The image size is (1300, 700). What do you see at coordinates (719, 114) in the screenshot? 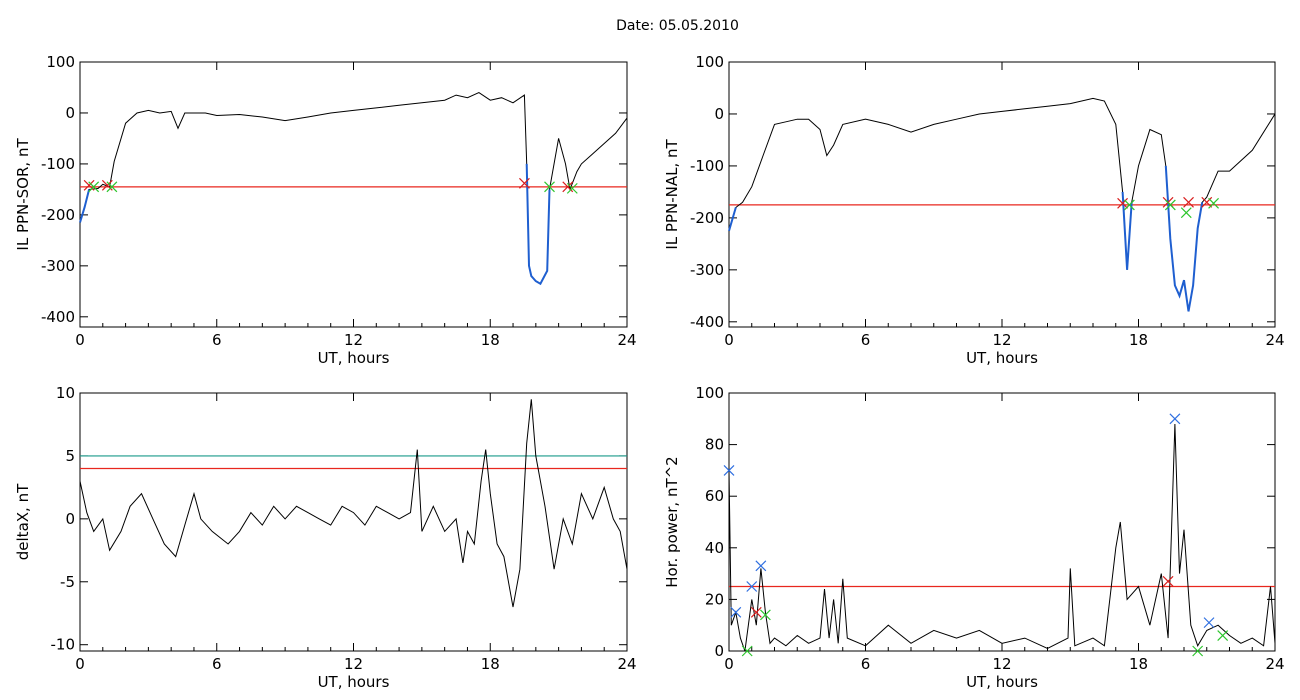
I see `panel-2-y-tick-label: 0` at bounding box center [719, 114].